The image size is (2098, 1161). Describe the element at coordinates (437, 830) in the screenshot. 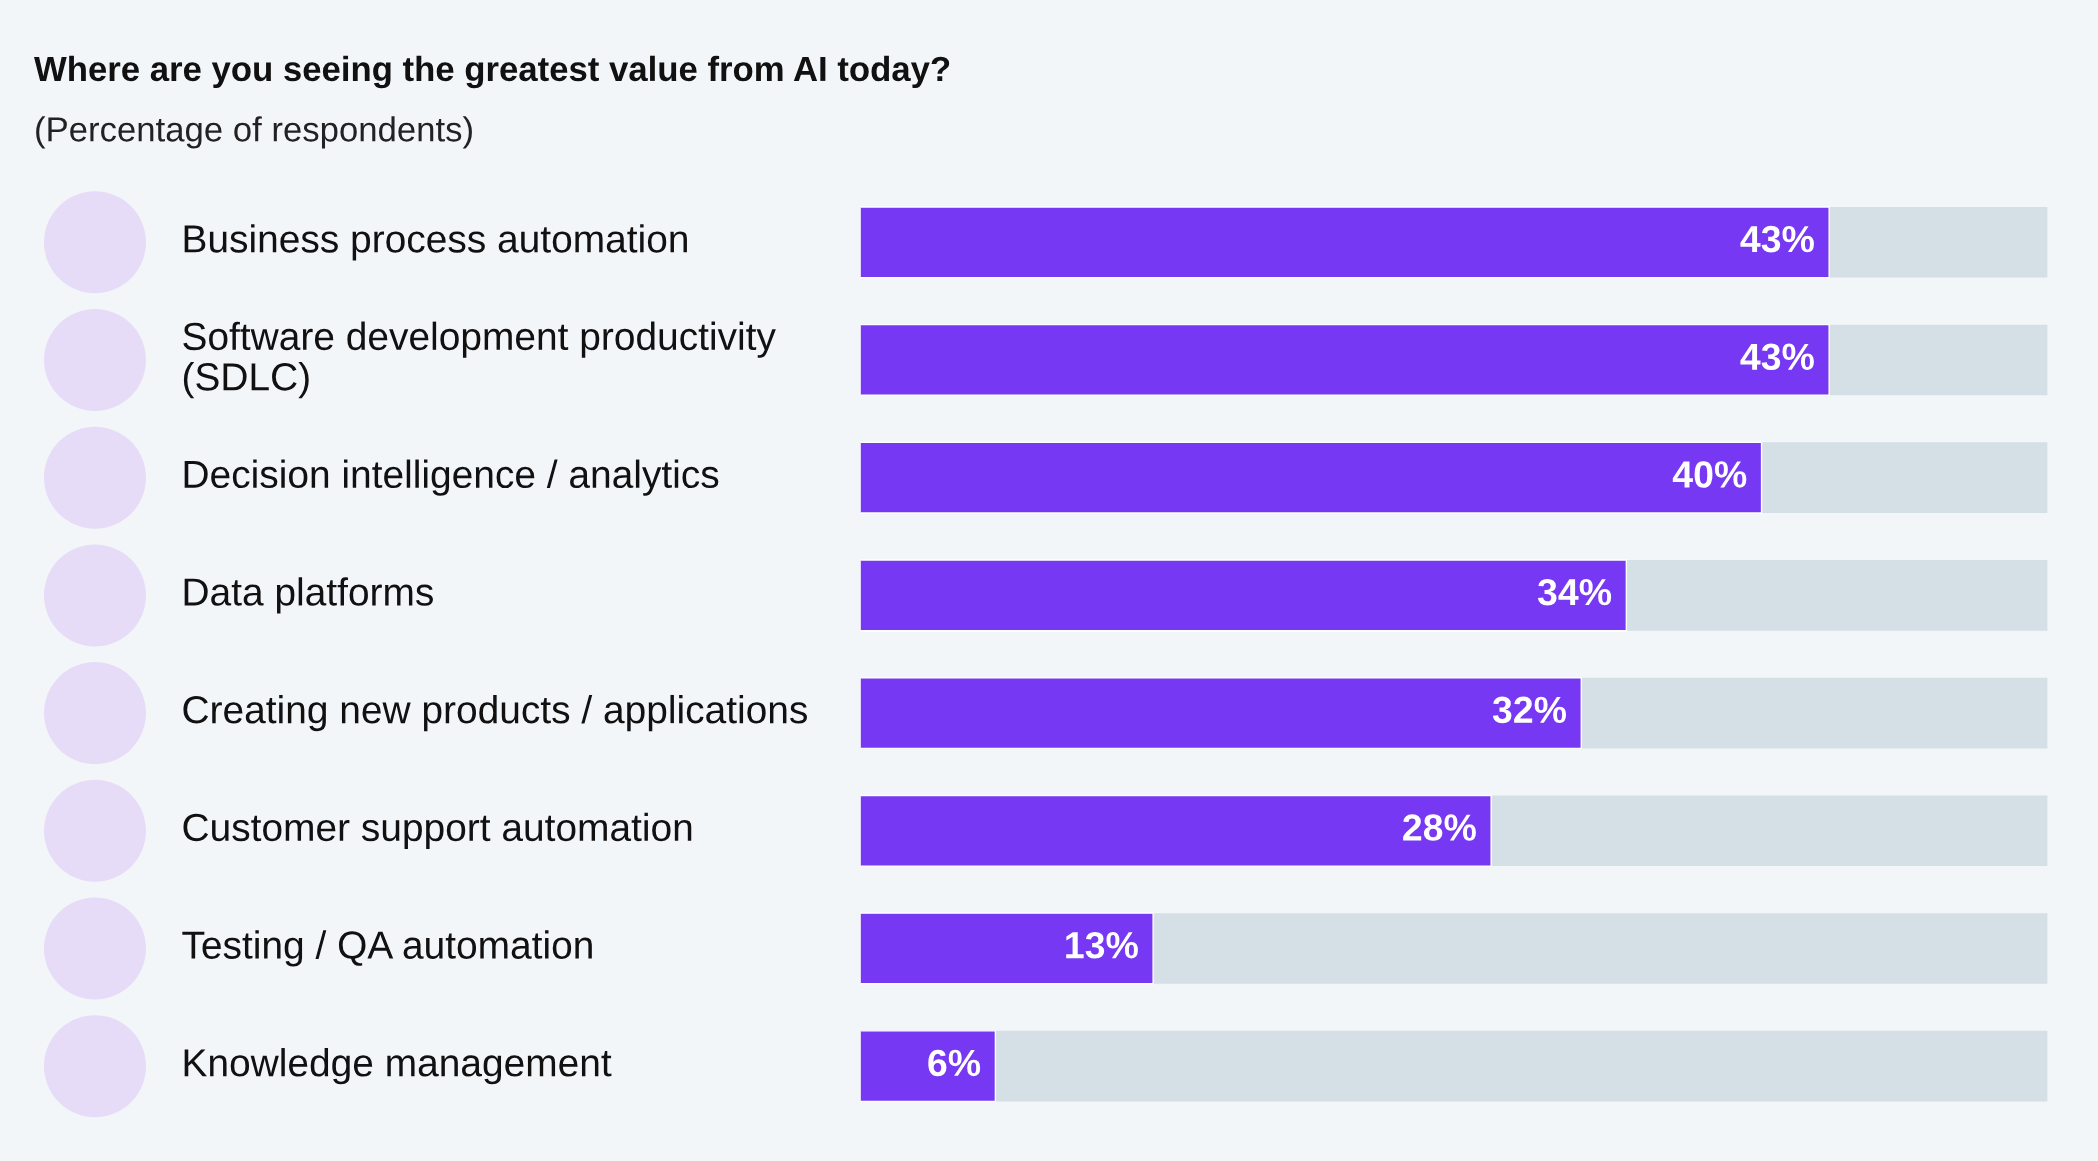

I see `y-tick-label: Customer support automation` at that location.